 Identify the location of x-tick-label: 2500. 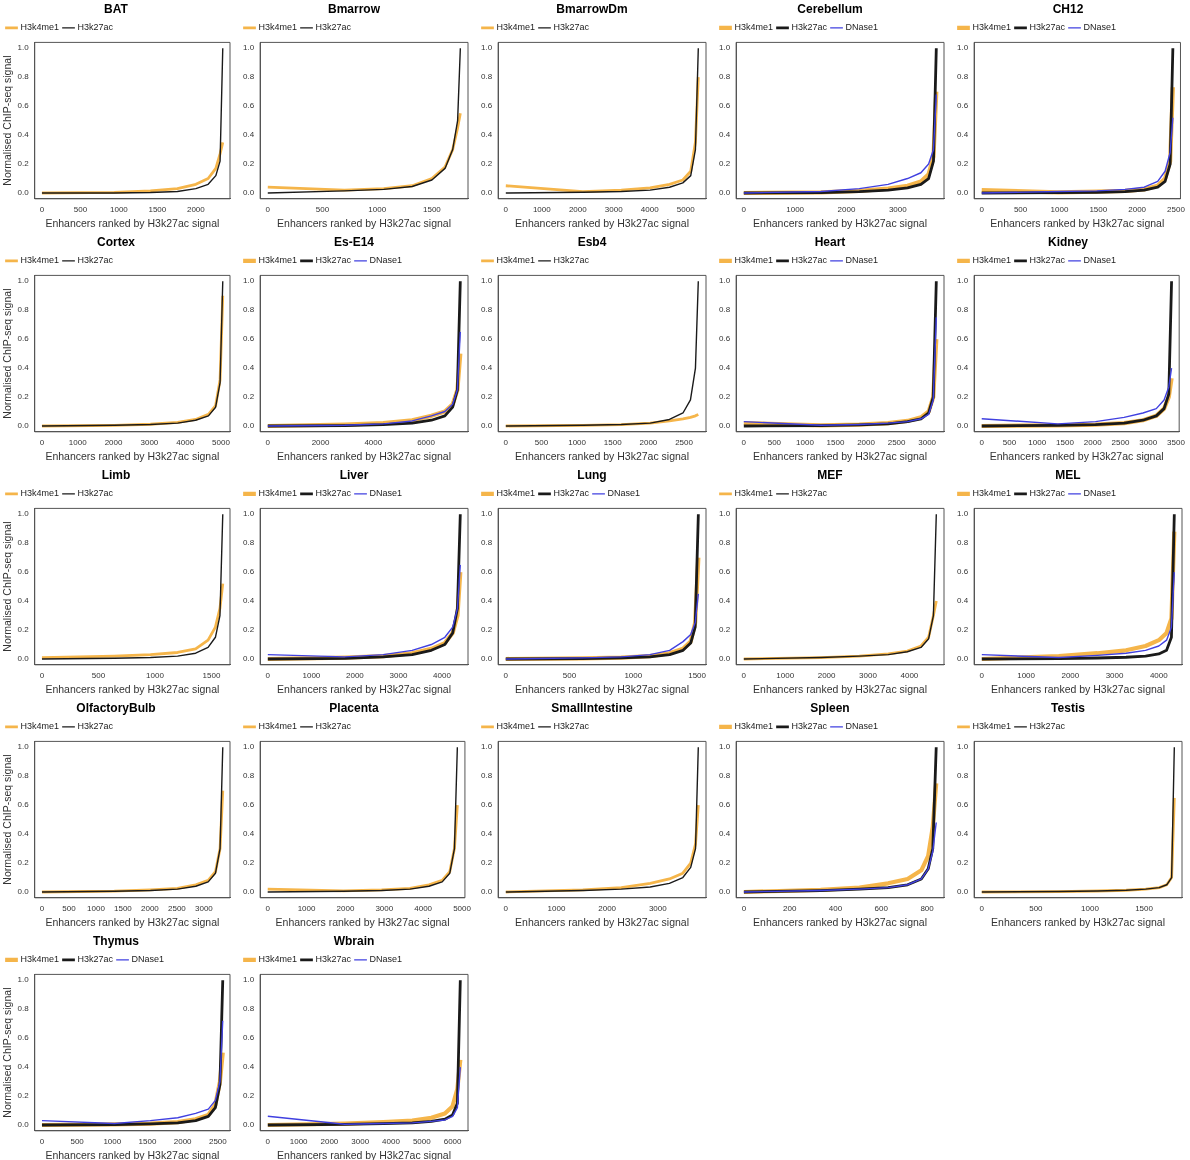
(177, 908).